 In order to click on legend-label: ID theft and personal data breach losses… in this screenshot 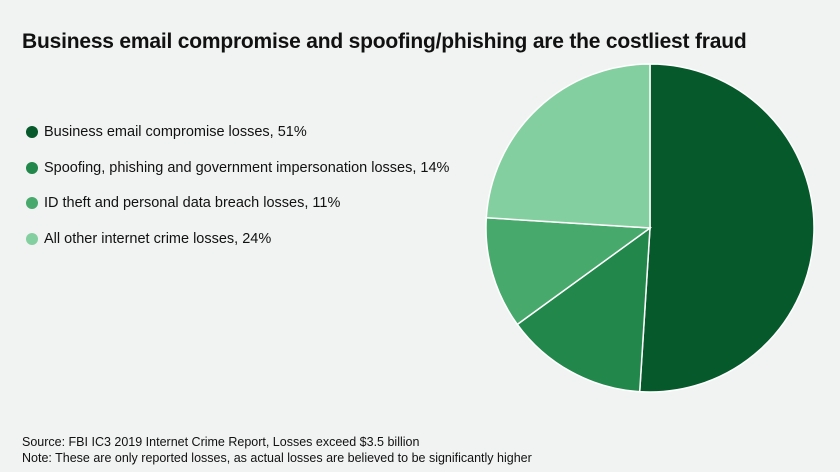, I will do `click(192, 203)`.